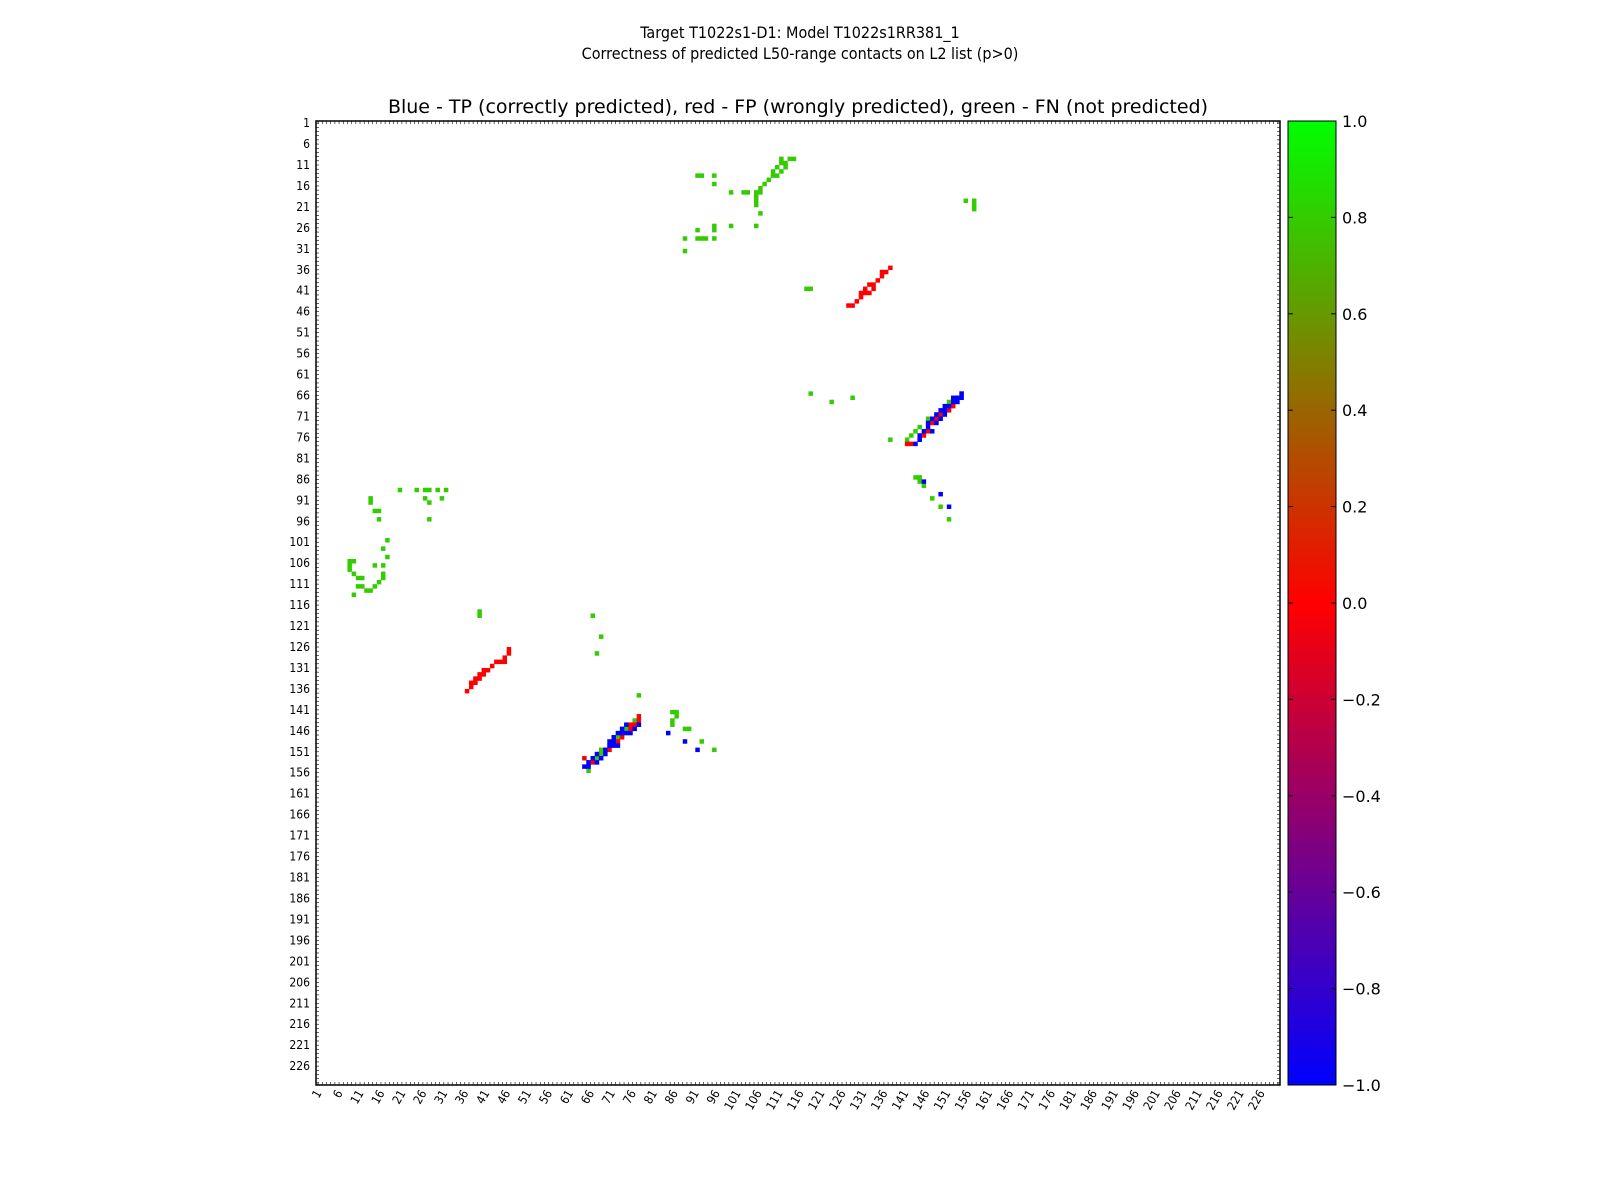 This screenshot has height=1200, width=1600. I want to click on x-tick-label: 156, so click(963, 1099).